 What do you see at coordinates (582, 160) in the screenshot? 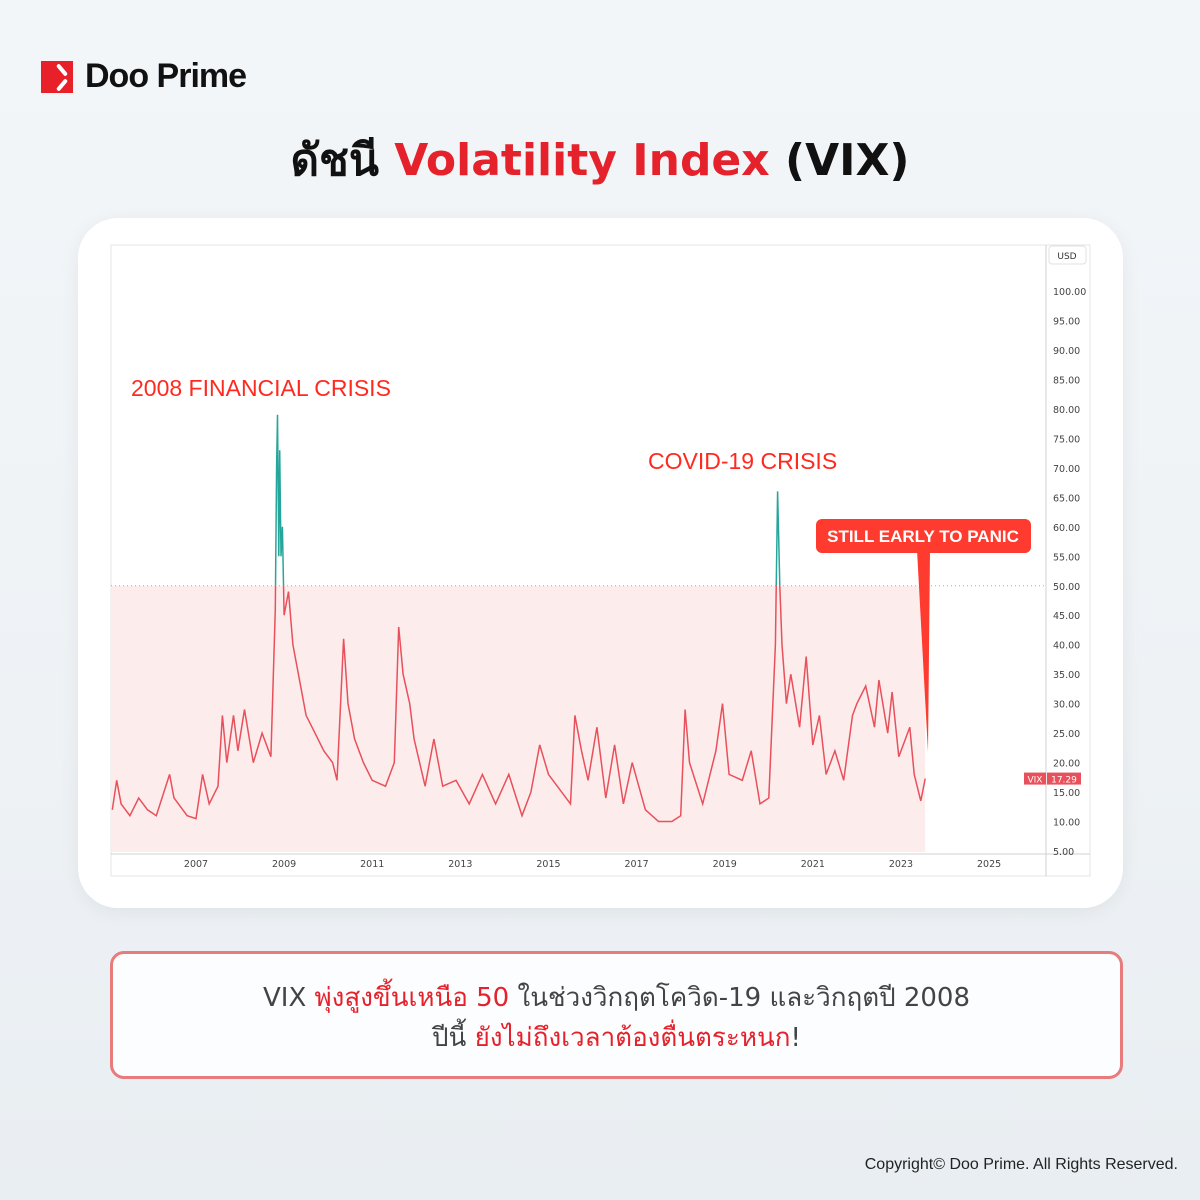
I see `title-highlight: Volatility Index` at bounding box center [582, 160].